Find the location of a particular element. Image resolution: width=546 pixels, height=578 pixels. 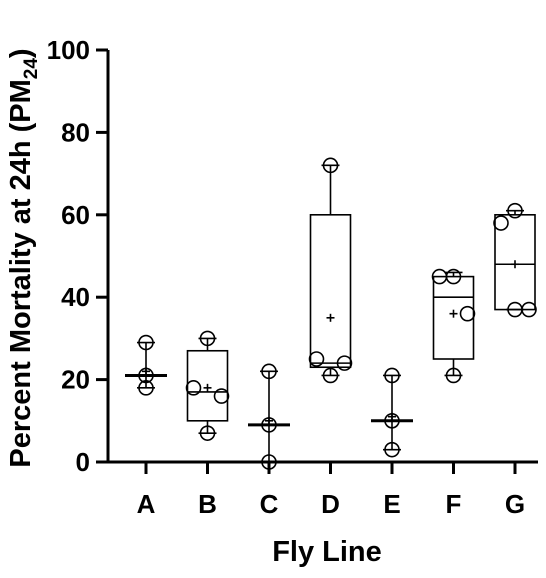

x-tick-label: B is located at coordinates (207, 504).